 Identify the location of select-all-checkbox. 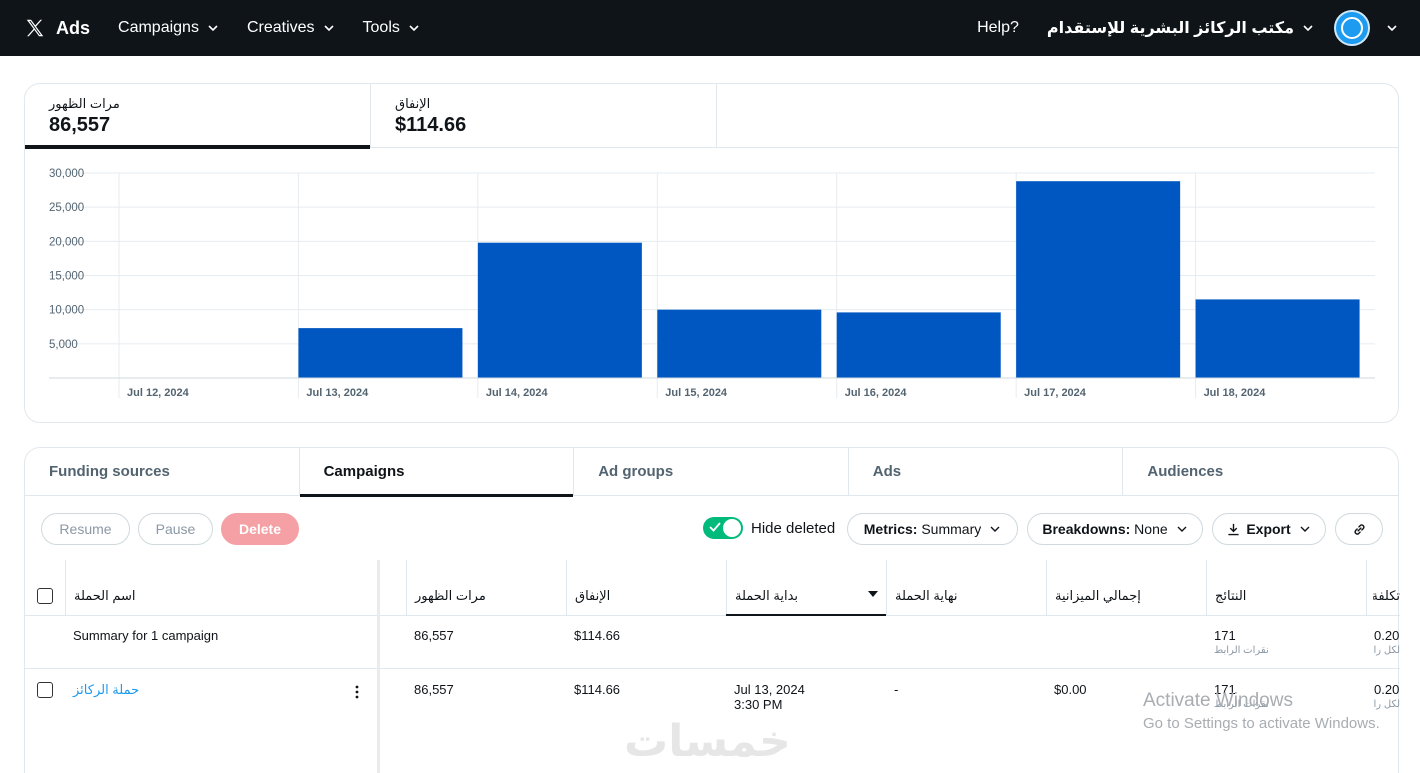
(45, 596).